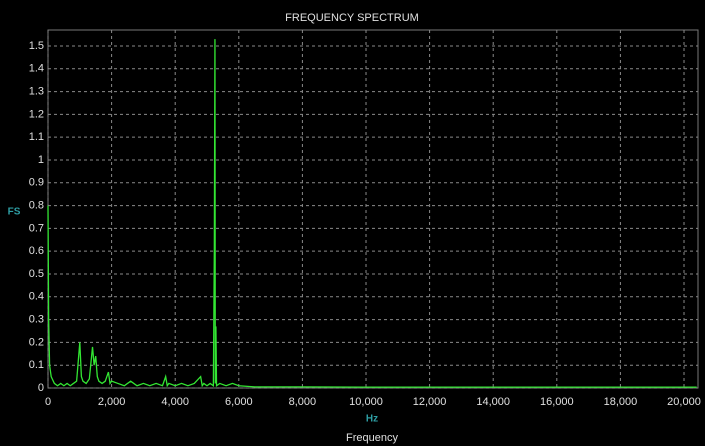 This screenshot has width=705, height=446. I want to click on y-tick-label: 0.8, so click(36, 205).